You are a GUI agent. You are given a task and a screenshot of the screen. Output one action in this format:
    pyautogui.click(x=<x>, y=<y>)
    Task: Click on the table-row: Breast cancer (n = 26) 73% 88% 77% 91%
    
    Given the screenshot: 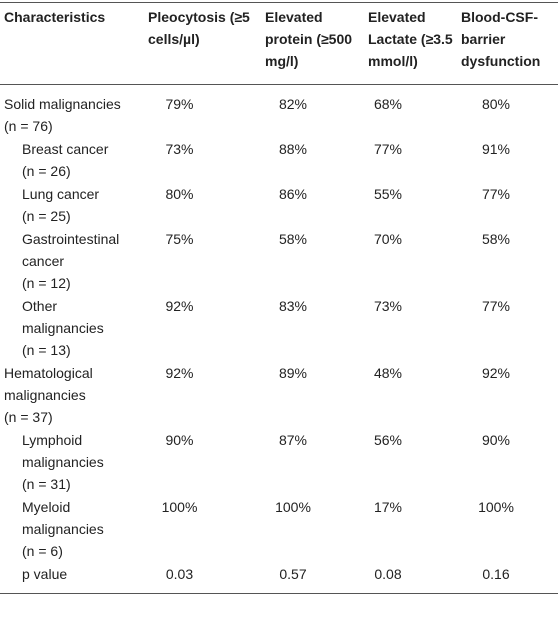 What is the action you would take?
    pyautogui.click(x=279, y=160)
    